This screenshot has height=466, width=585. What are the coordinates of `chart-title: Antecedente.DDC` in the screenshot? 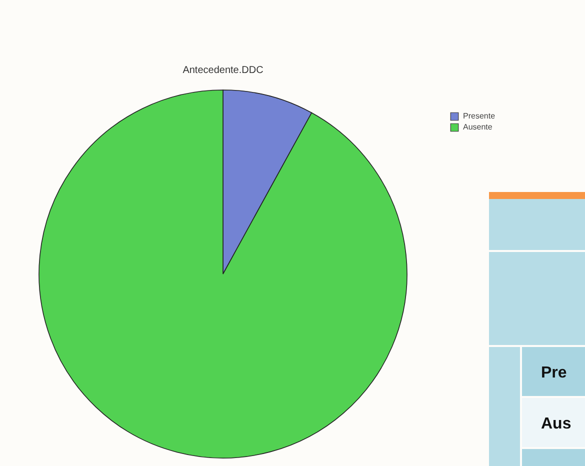 It's located at (223, 70).